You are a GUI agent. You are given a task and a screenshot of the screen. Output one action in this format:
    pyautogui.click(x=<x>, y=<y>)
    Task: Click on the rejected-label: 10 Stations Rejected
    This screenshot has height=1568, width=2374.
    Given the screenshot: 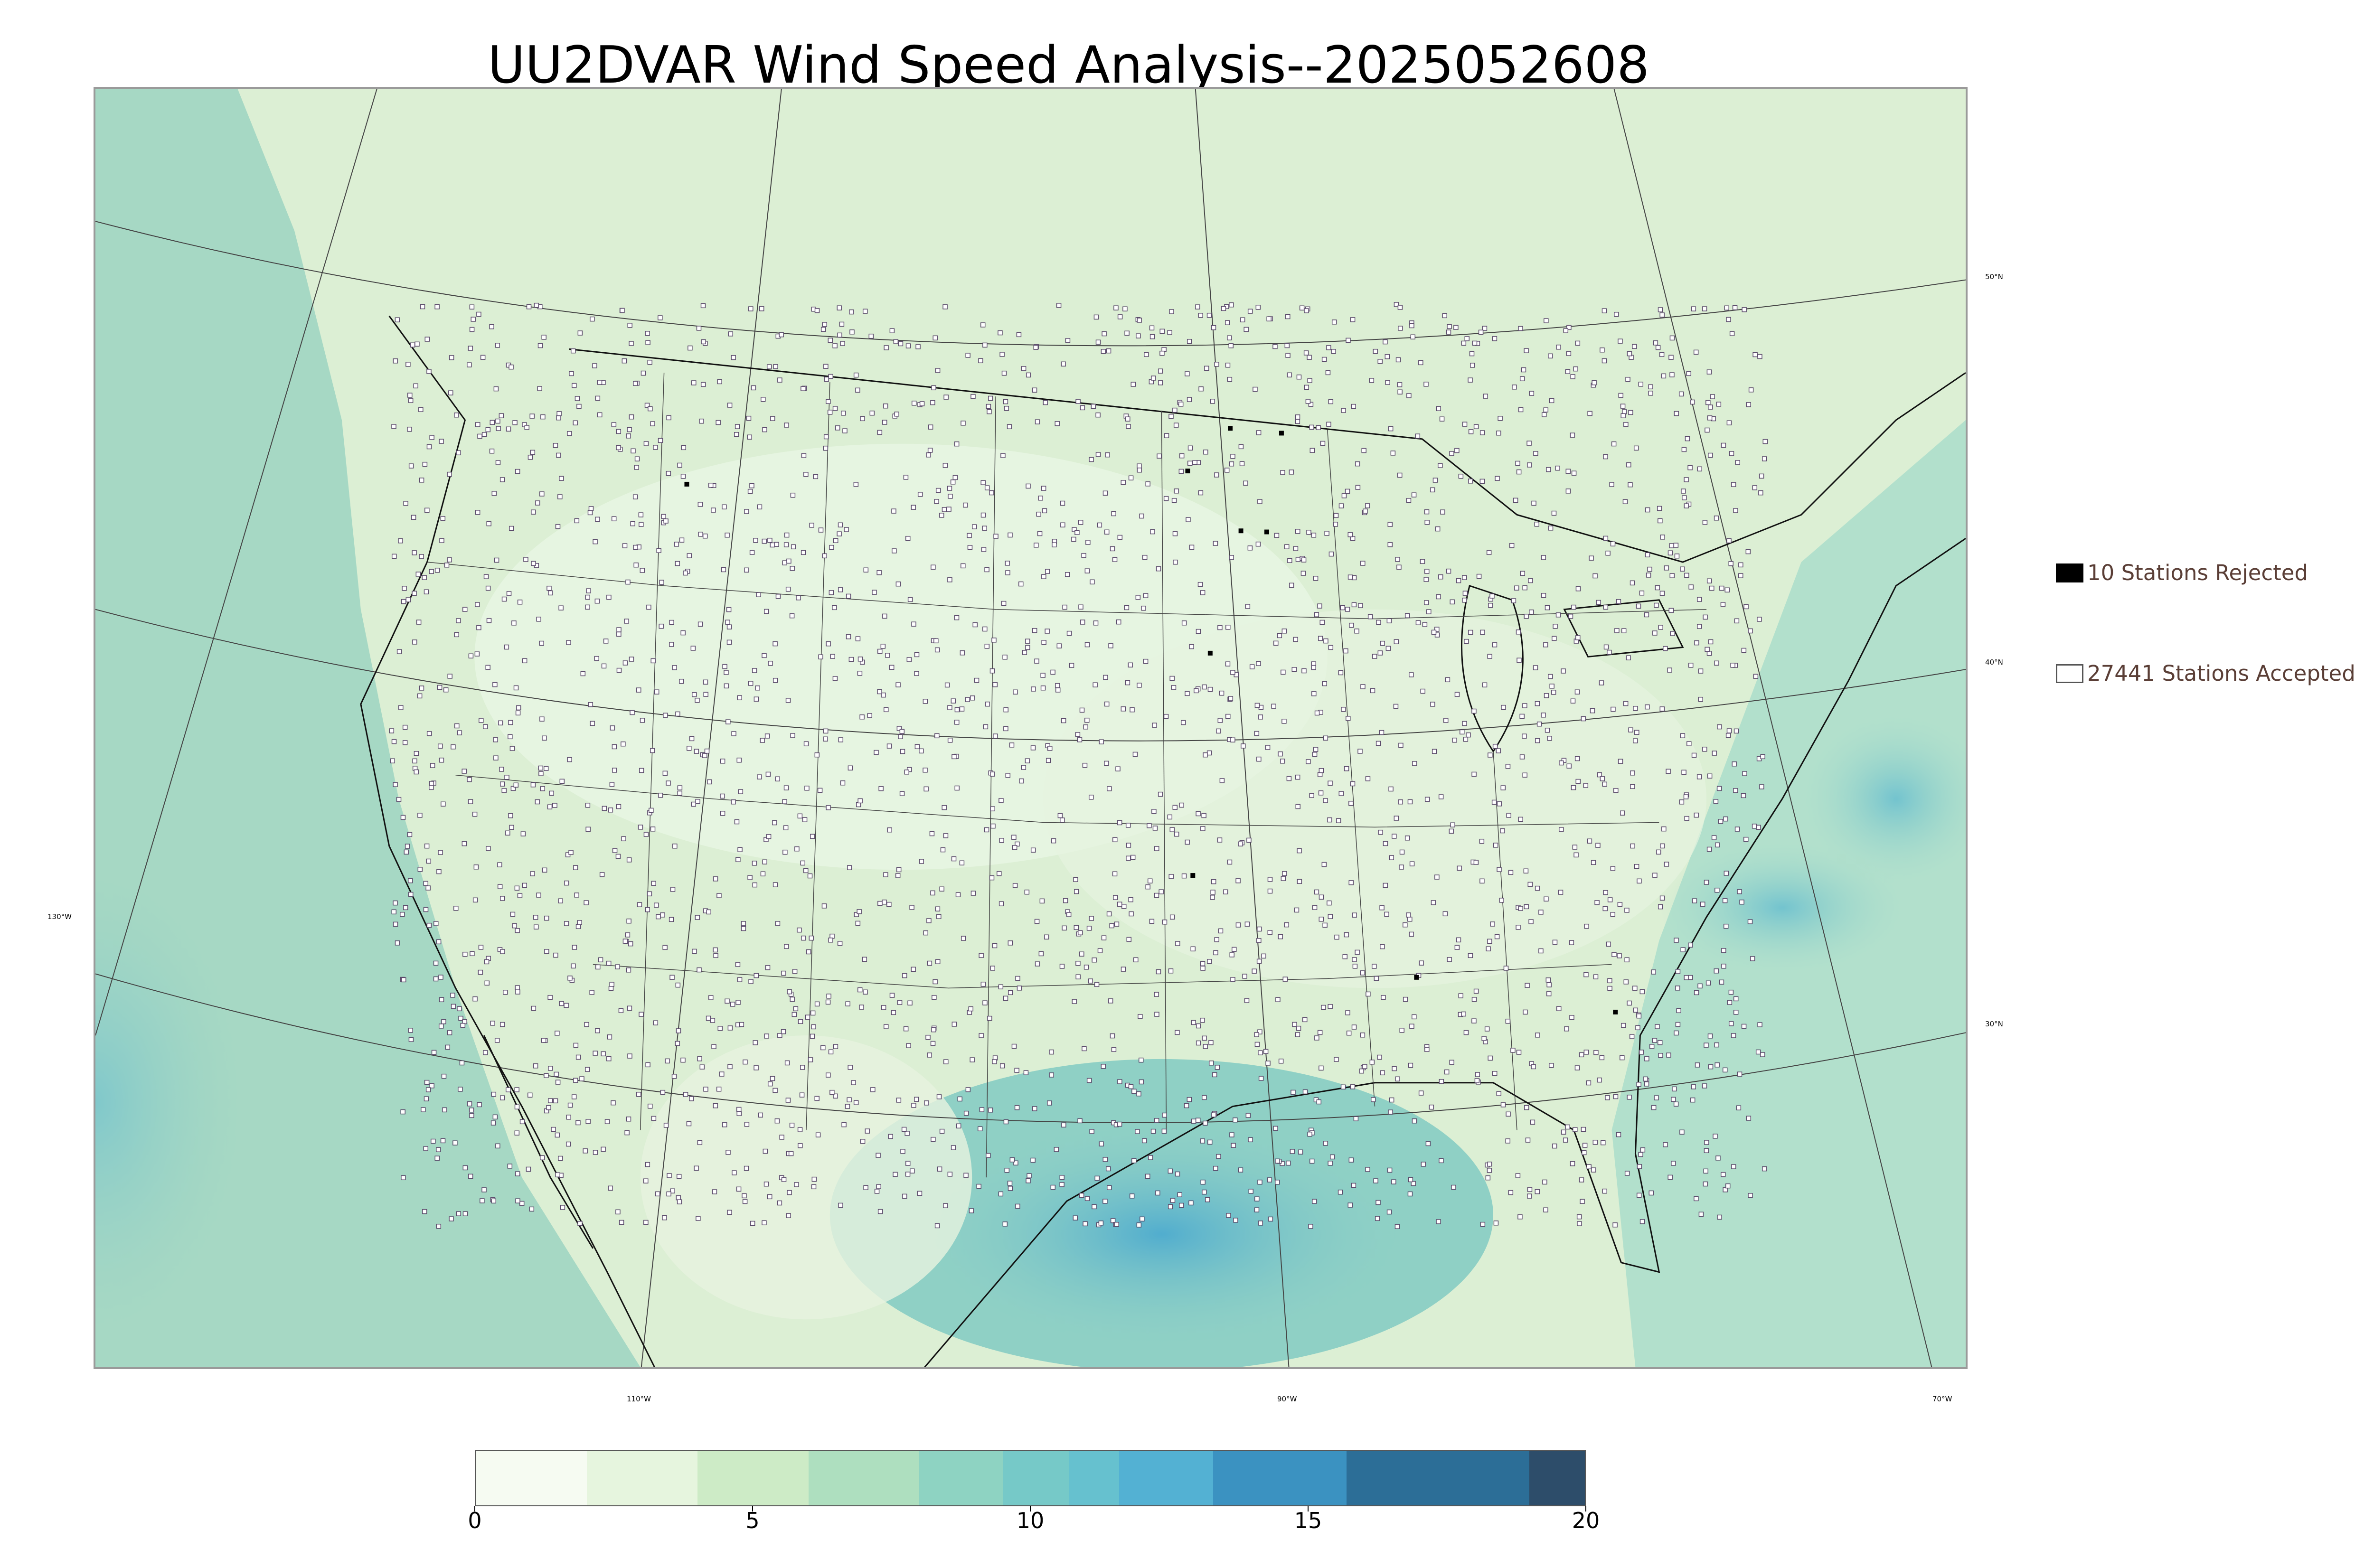 What is the action you would take?
    pyautogui.click(x=2197, y=572)
    